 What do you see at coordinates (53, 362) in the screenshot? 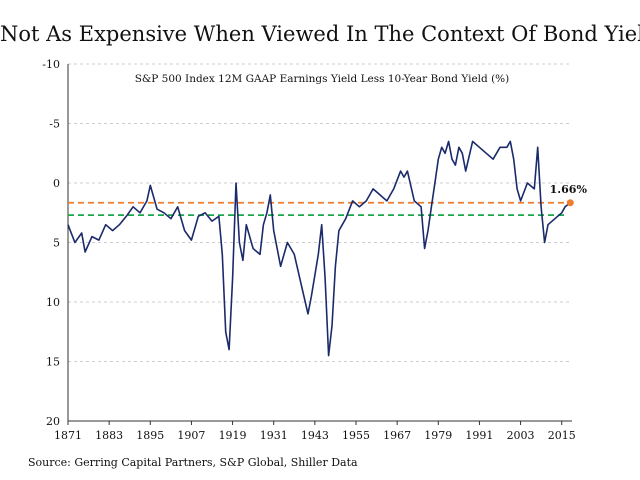
I see `y-tick-label: 15` at bounding box center [53, 362].